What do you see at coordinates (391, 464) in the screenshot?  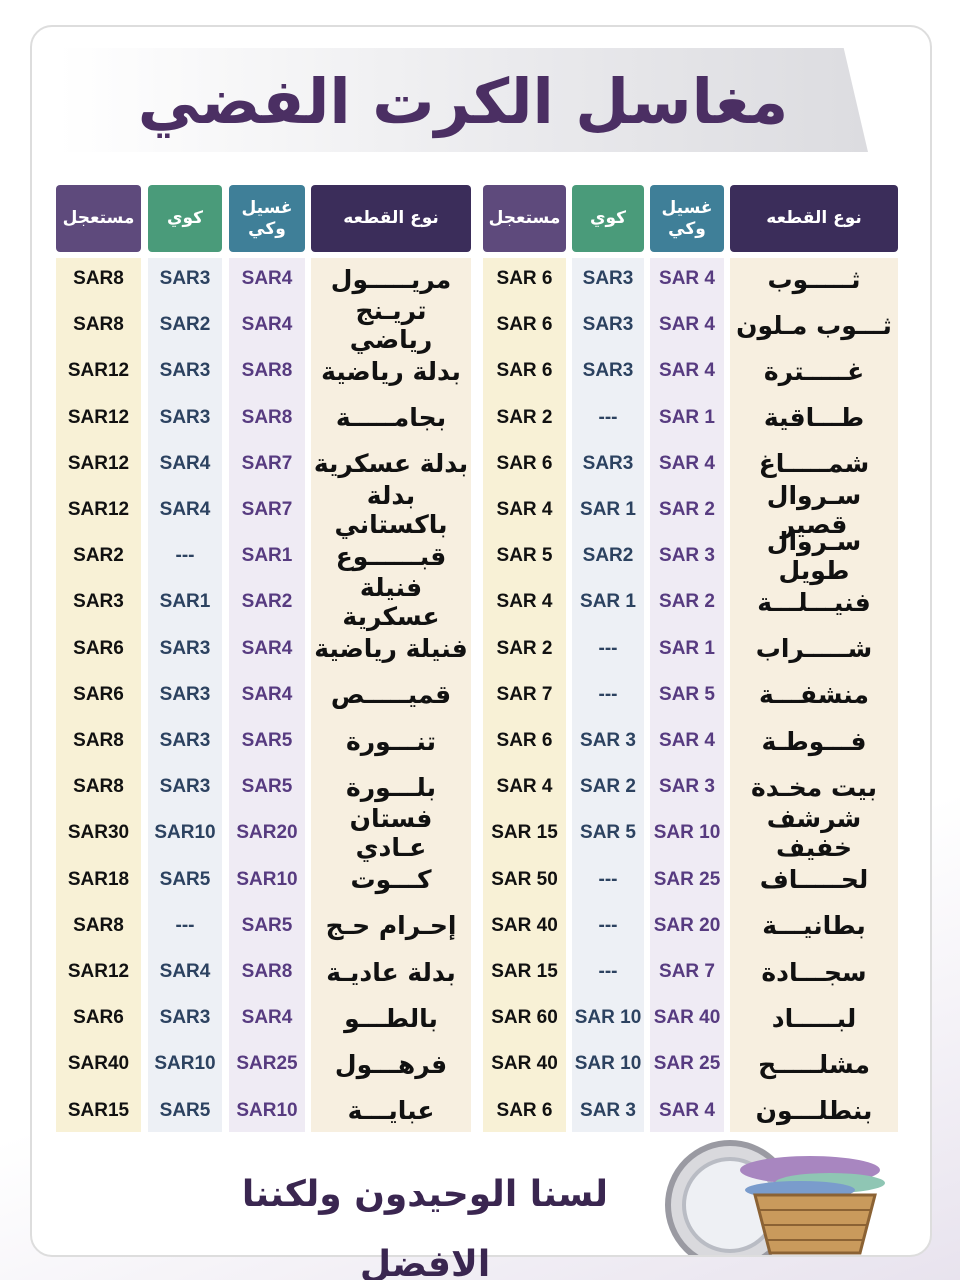 I see `item-name: بدلة عسكرية` at bounding box center [391, 464].